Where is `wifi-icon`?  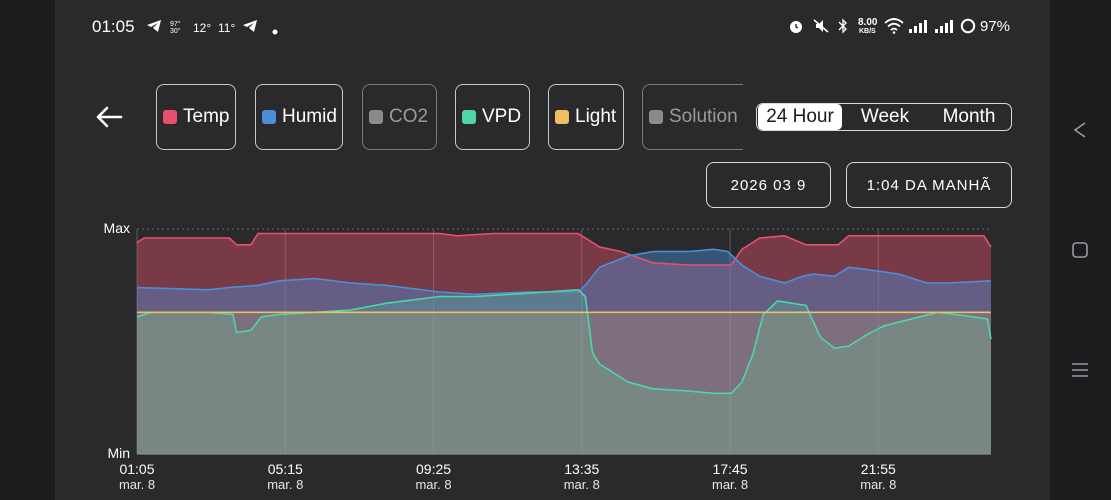
wifi-icon is located at coordinates (894, 27).